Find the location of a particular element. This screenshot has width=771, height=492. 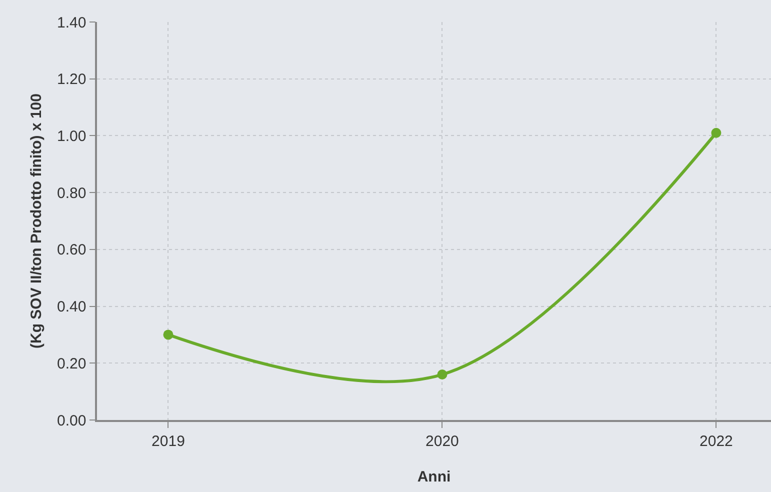

y-tick-label: 0.60 is located at coordinates (71, 250).